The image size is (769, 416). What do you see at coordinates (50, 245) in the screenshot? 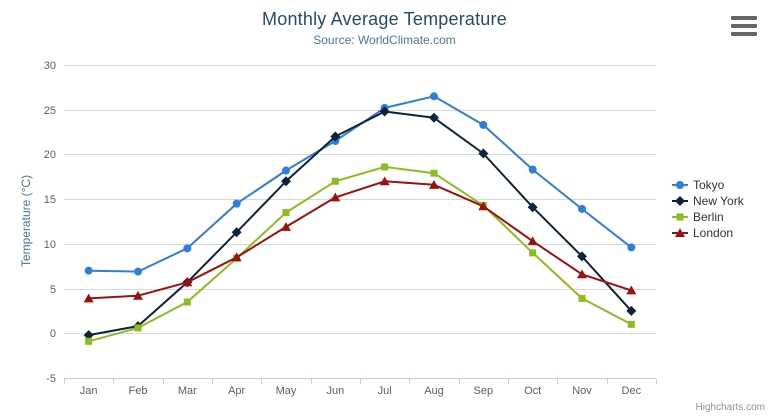
I see `y-axis-label: 10` at bounding box center [50, 245].